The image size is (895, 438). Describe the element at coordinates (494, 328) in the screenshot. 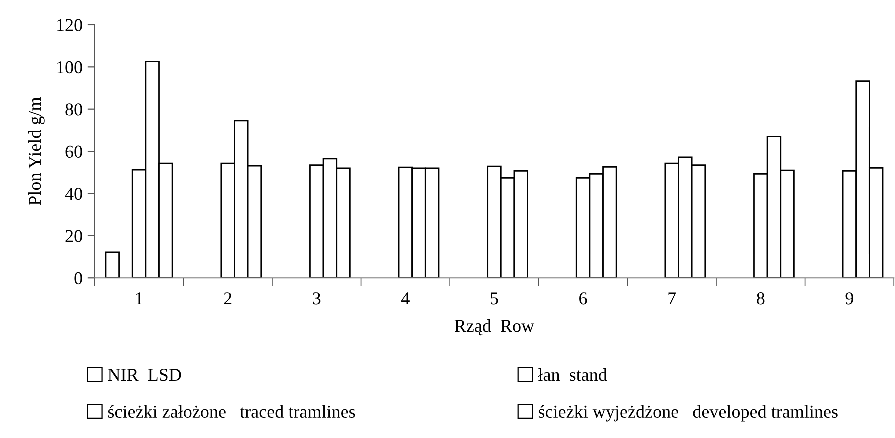

I see `x-axis-title: Rząd Row` at that location.